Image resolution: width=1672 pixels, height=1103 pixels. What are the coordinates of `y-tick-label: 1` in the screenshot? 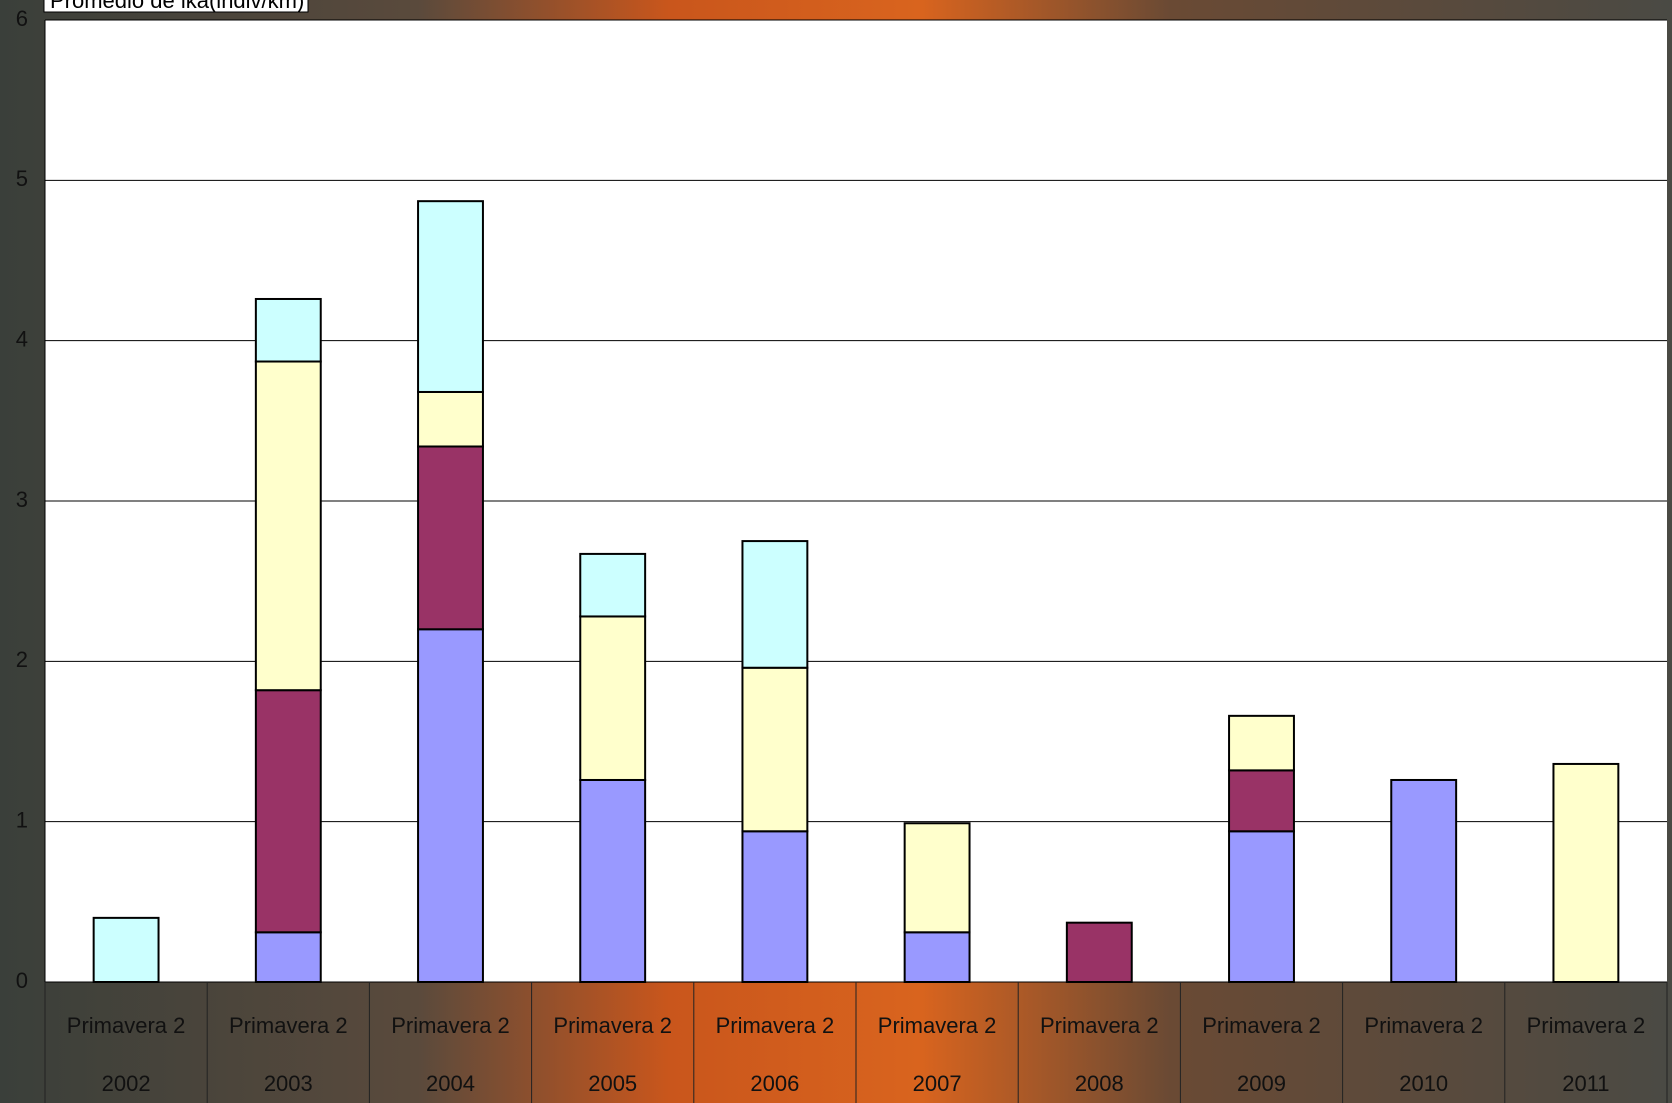 It's located at (22, 819).